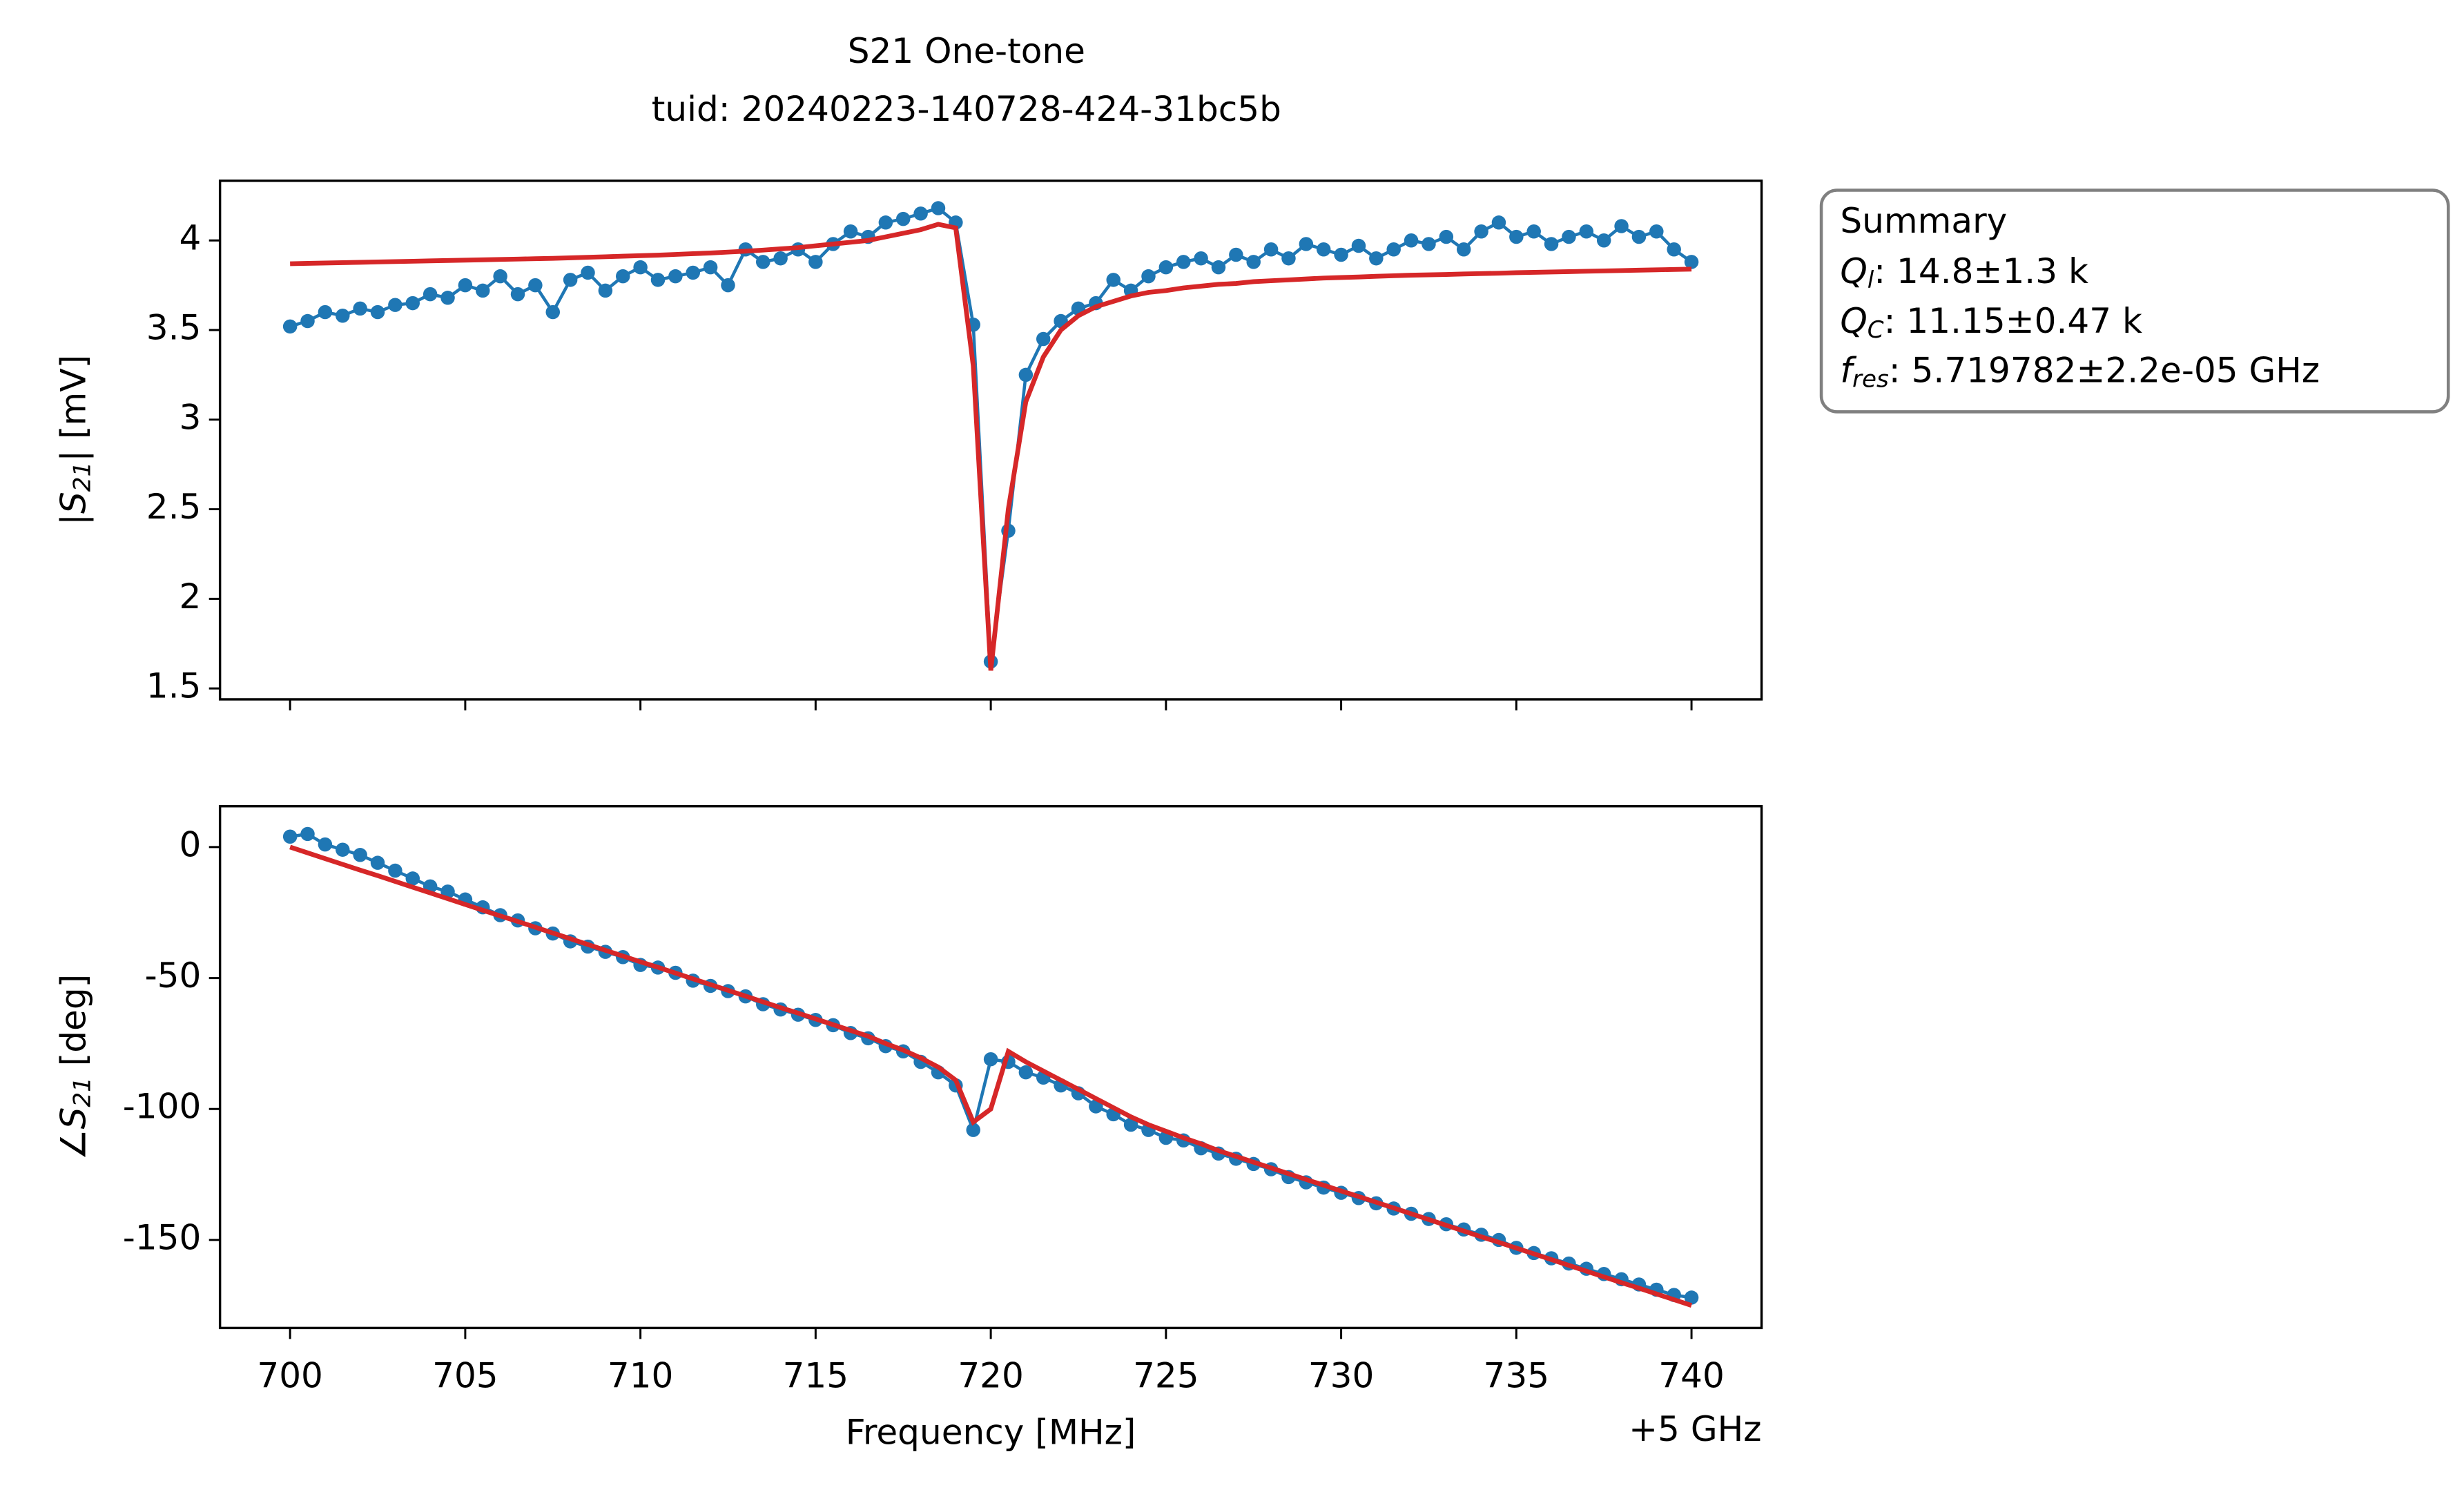 The height and width of the screenshot is (1492, 2464). I want to click on label-part: : 14.8±1.3 k, so click(1981, 271).